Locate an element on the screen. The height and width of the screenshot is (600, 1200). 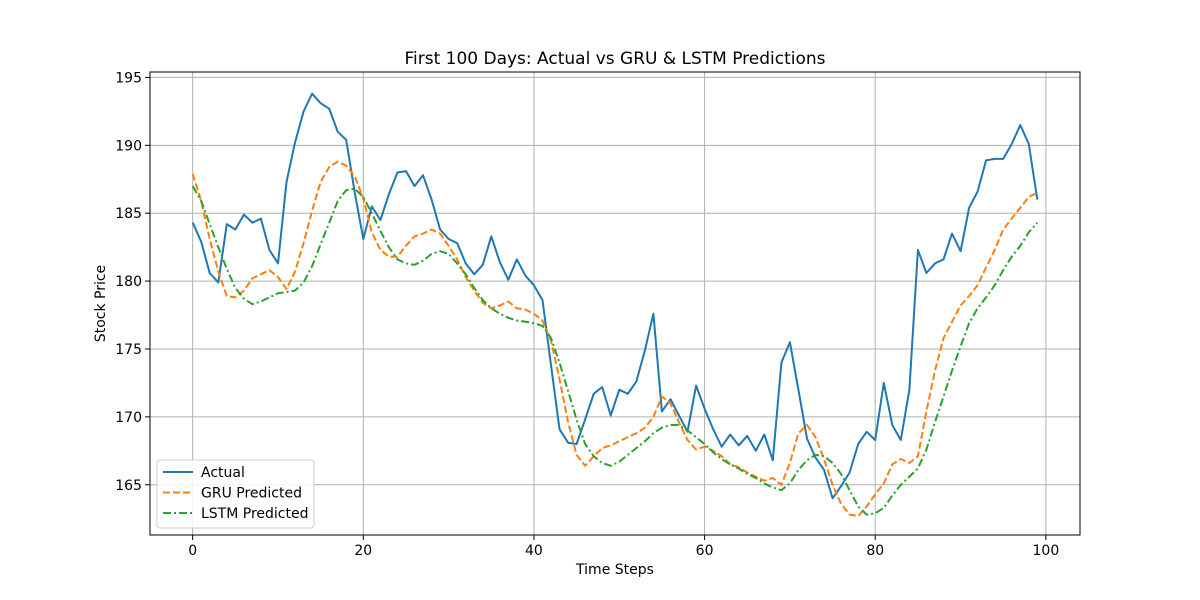
y-axis-ticks: 165 170 175 180 185 190 195 is located at coordinates (132, 282).